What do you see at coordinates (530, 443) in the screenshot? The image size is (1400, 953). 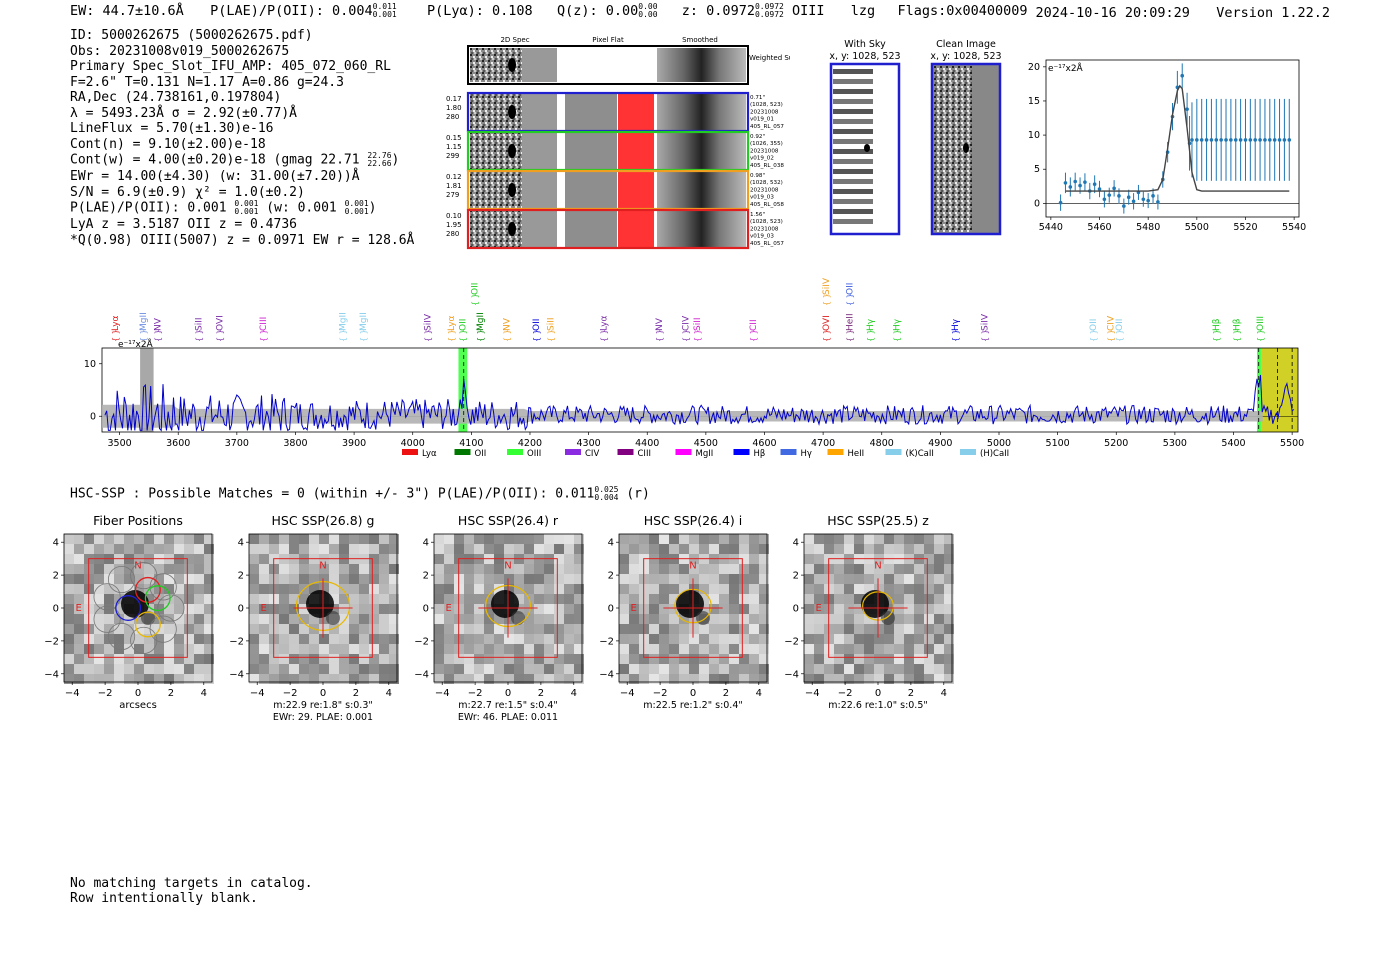 I see `spectrum-xtick-label: 4200` at bounding box center [530, 443].